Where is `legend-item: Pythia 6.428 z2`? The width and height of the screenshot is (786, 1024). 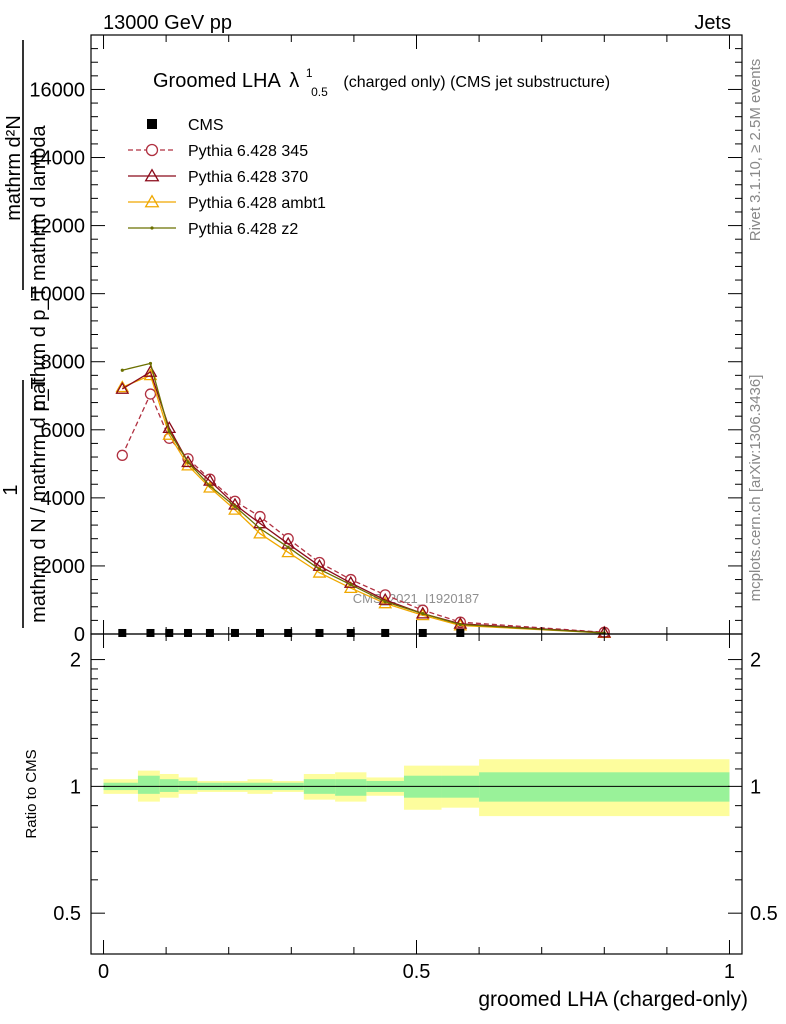
legend-item: Pythia 6.428 z2 is located at coordinates (213, 229).